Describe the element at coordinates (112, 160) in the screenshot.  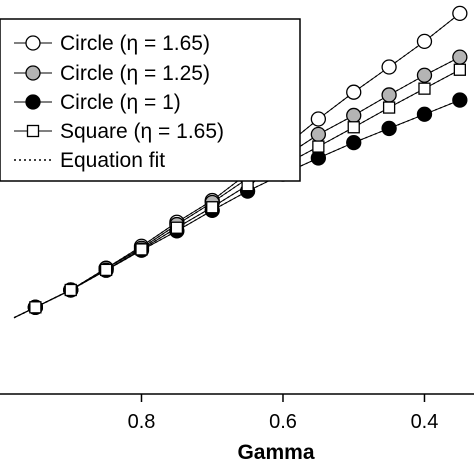
I see `legend-label: Equation fit` at that location.